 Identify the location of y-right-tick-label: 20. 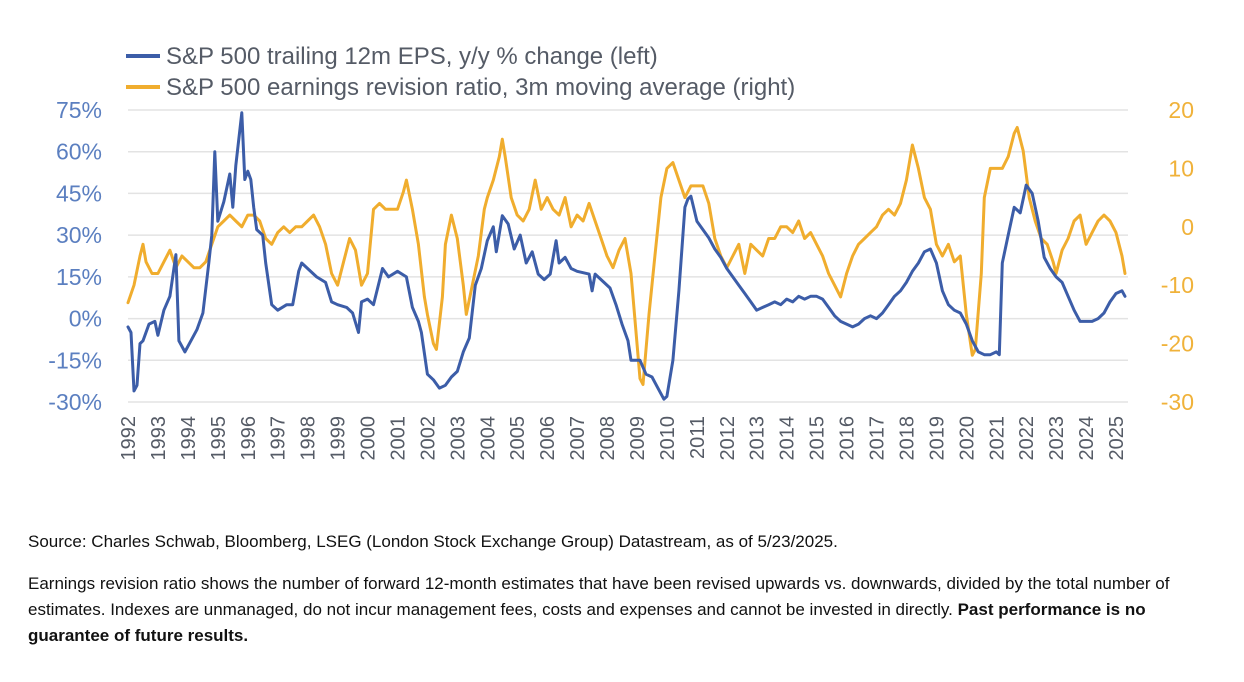
(1181, 110).